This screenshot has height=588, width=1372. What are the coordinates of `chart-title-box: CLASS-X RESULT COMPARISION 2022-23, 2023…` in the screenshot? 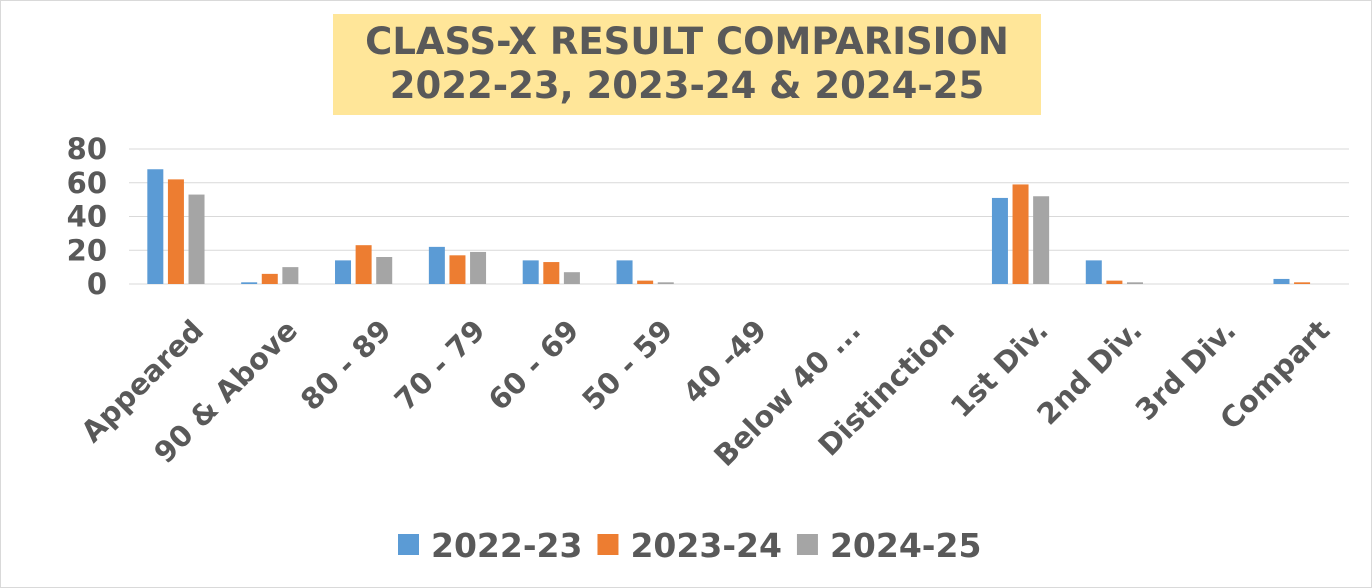 It's located at (687, 64).